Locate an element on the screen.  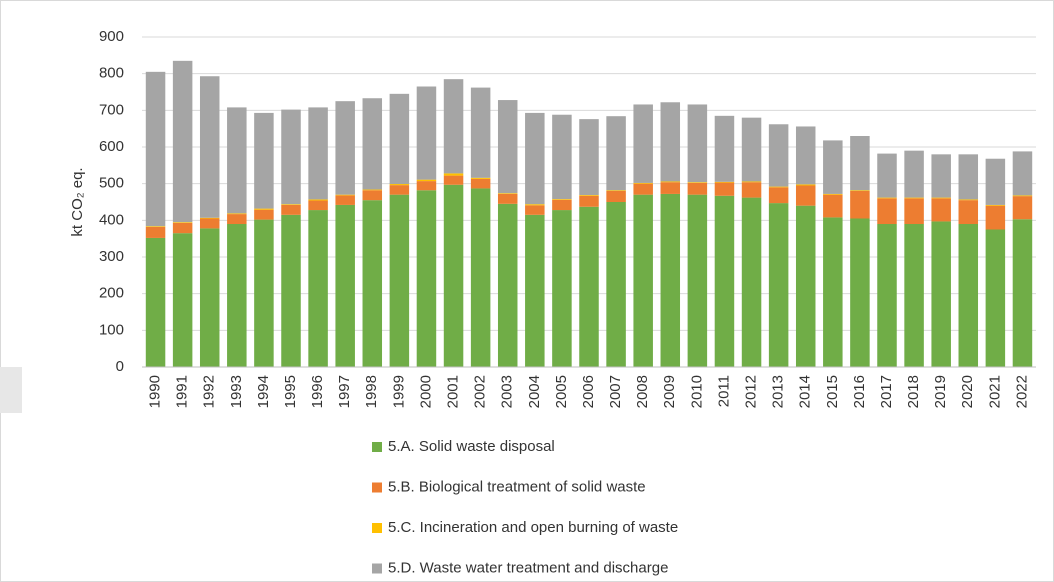
legend-label: 5.D. Waste water treatment and discharge is located at coordinates (528, 567).